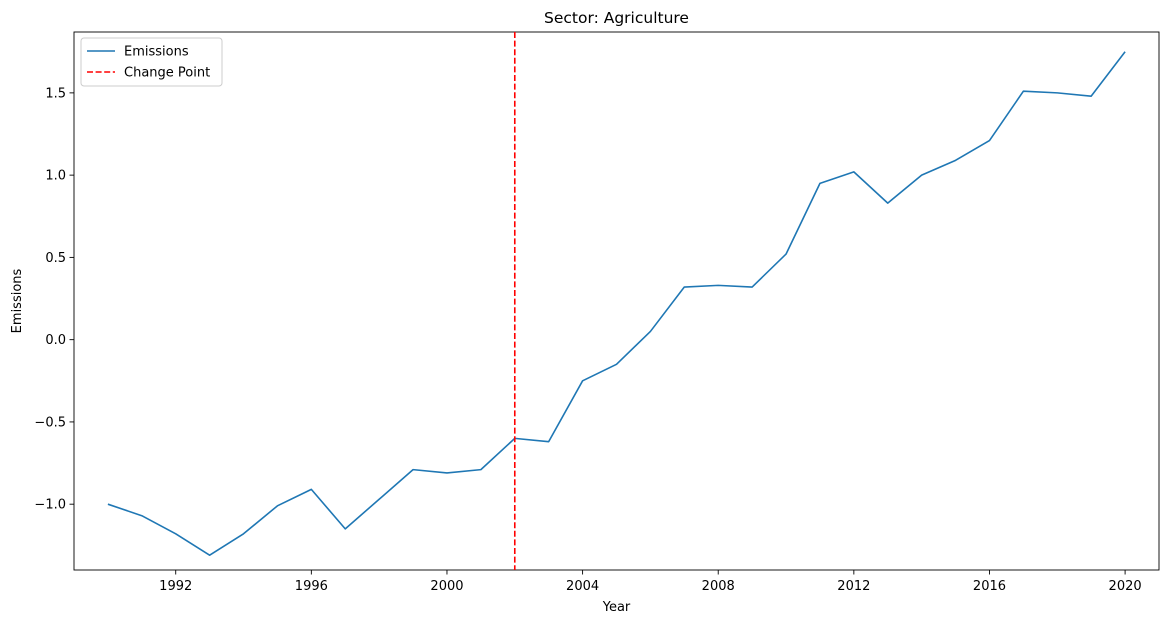 The width and height of the screenshot is (1167, 624). What do you see at coordinates (616, 607) in the screenshot?
I see `x-axis-label: Year` at bounding box center [616, 607].